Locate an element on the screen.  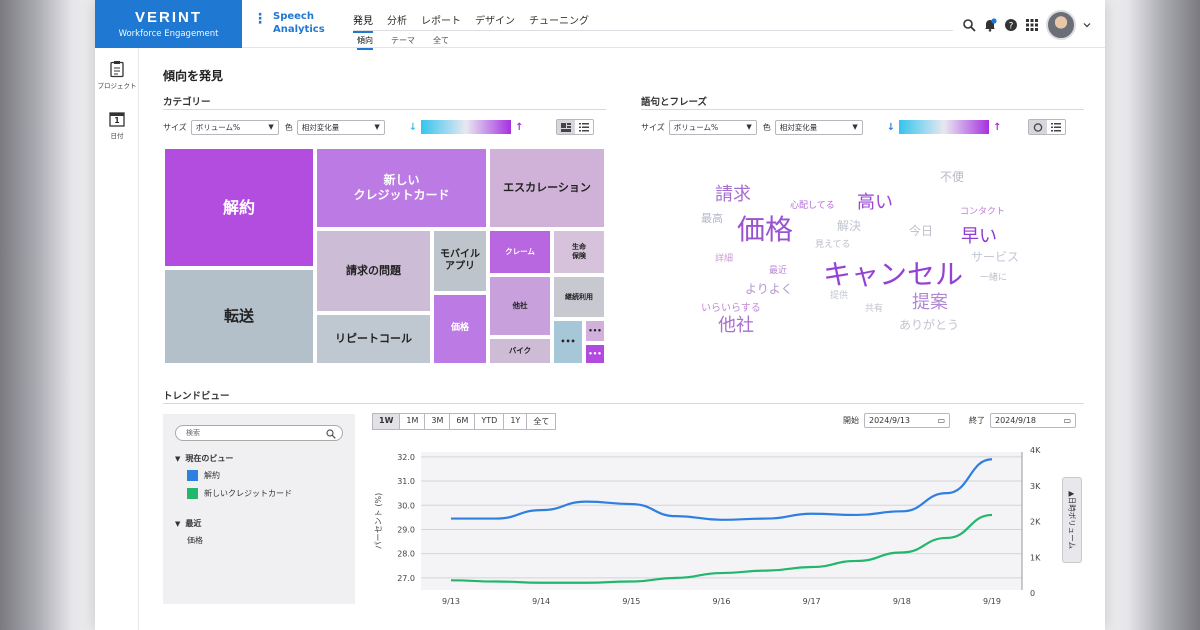
subnav-trends: 傾向 is located at coordinates (365, 42).